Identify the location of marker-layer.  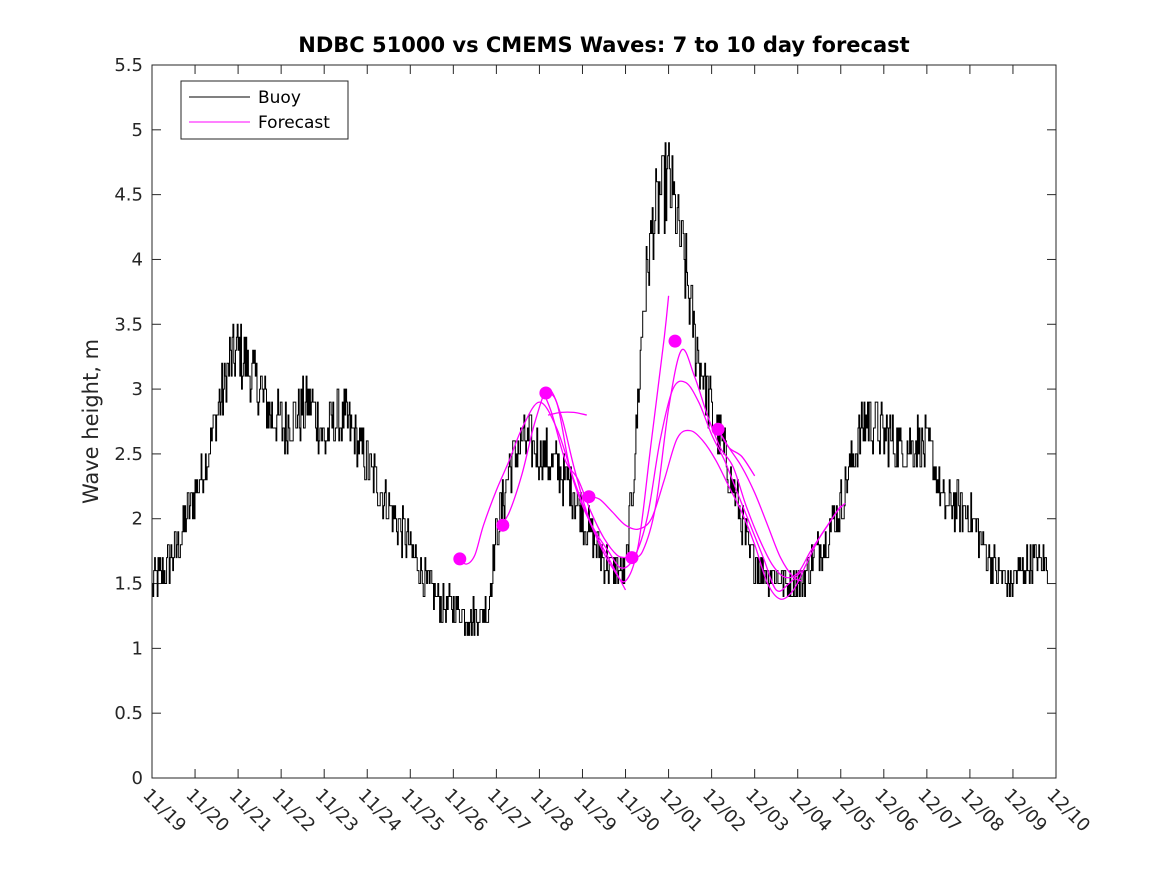
(589, 450).